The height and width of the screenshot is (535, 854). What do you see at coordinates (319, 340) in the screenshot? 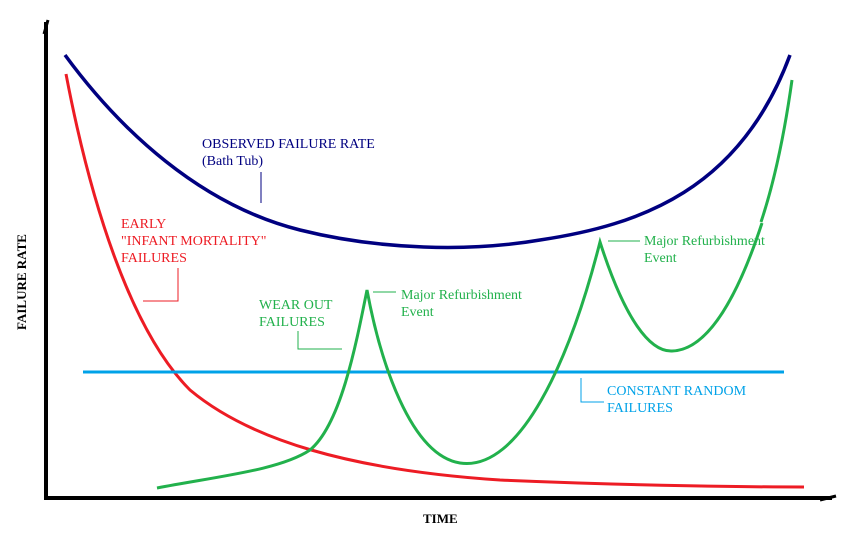
I see `wear-out-leader-line` at bounding box center [319, 340].